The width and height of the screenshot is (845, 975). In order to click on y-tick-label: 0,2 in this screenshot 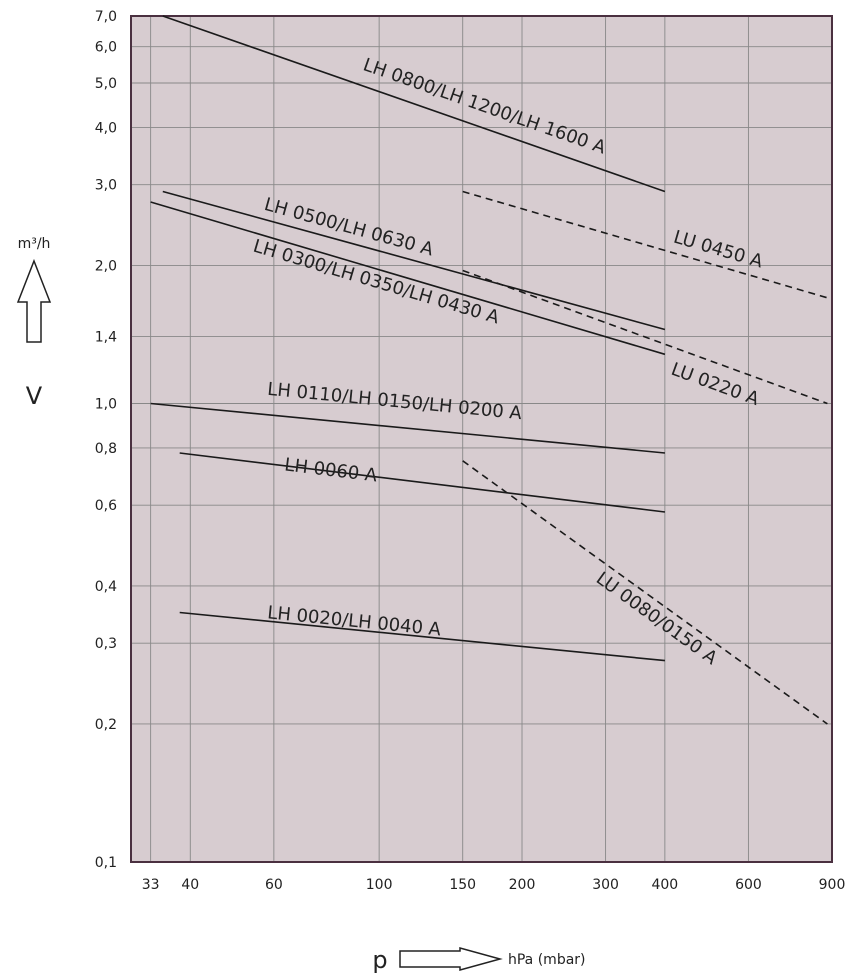, I will do `click(106, 725)`.